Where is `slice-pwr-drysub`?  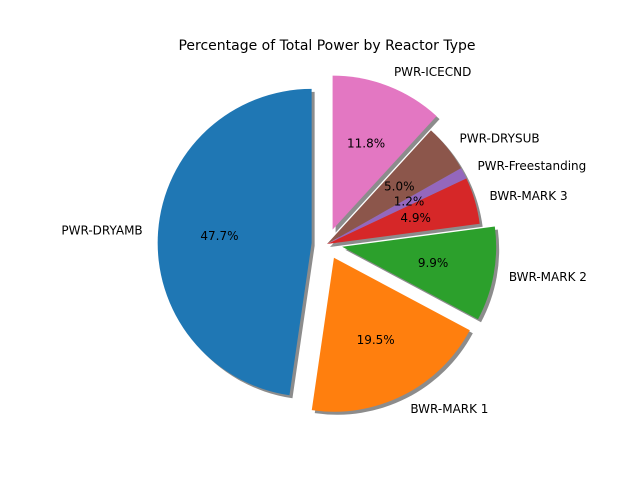 slice-pwr-drysub is located at coordinates (394, 187).